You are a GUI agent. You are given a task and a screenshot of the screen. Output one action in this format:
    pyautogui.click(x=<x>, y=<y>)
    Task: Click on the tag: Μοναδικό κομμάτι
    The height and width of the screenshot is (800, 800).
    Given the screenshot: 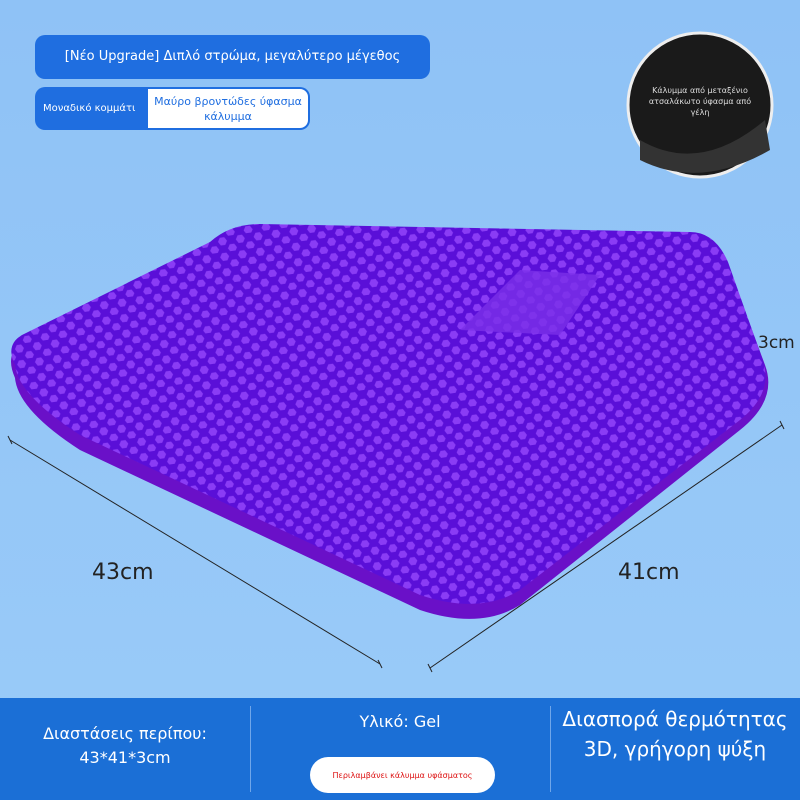 What is the action you would take?
    pyautogui.click(x=89, y=108)
    